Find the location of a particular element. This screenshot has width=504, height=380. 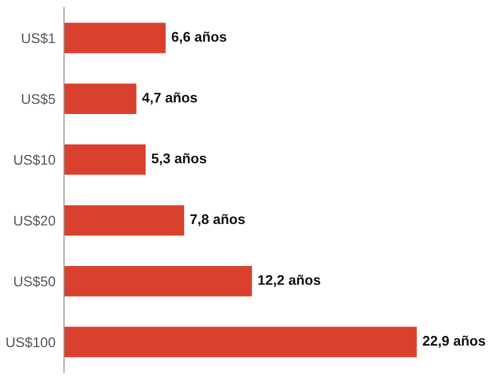

y-tick-label: US$50 is located at coordinates (35, 282).